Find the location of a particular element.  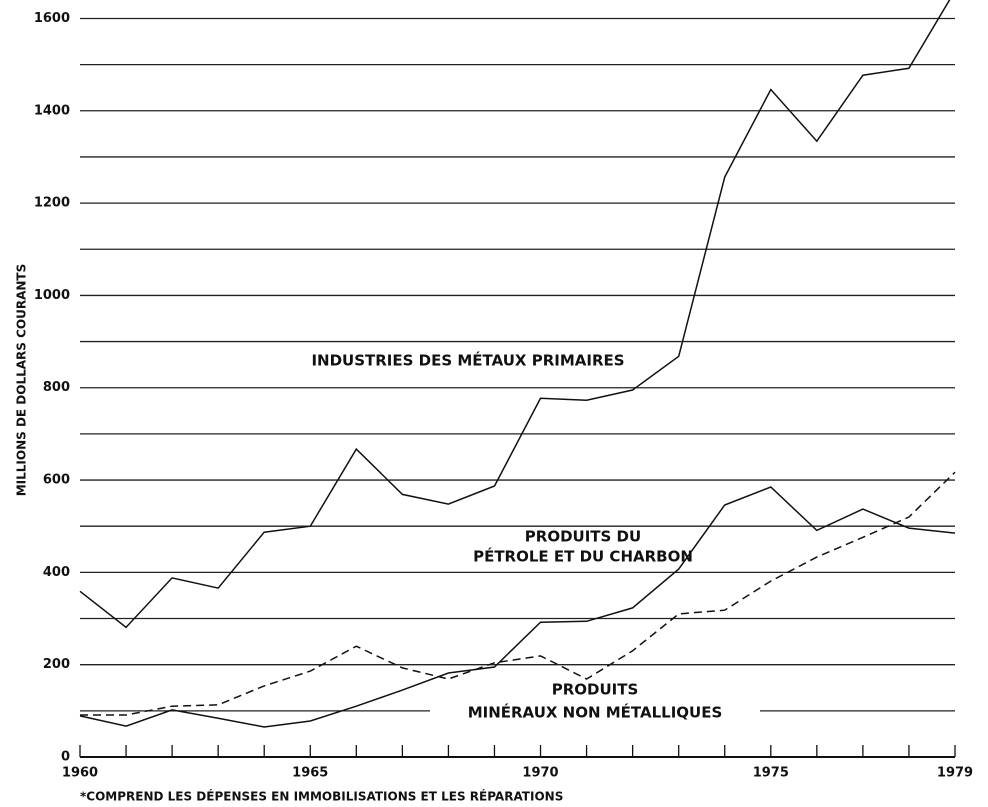

label-background is located at coordinates (595, 713).